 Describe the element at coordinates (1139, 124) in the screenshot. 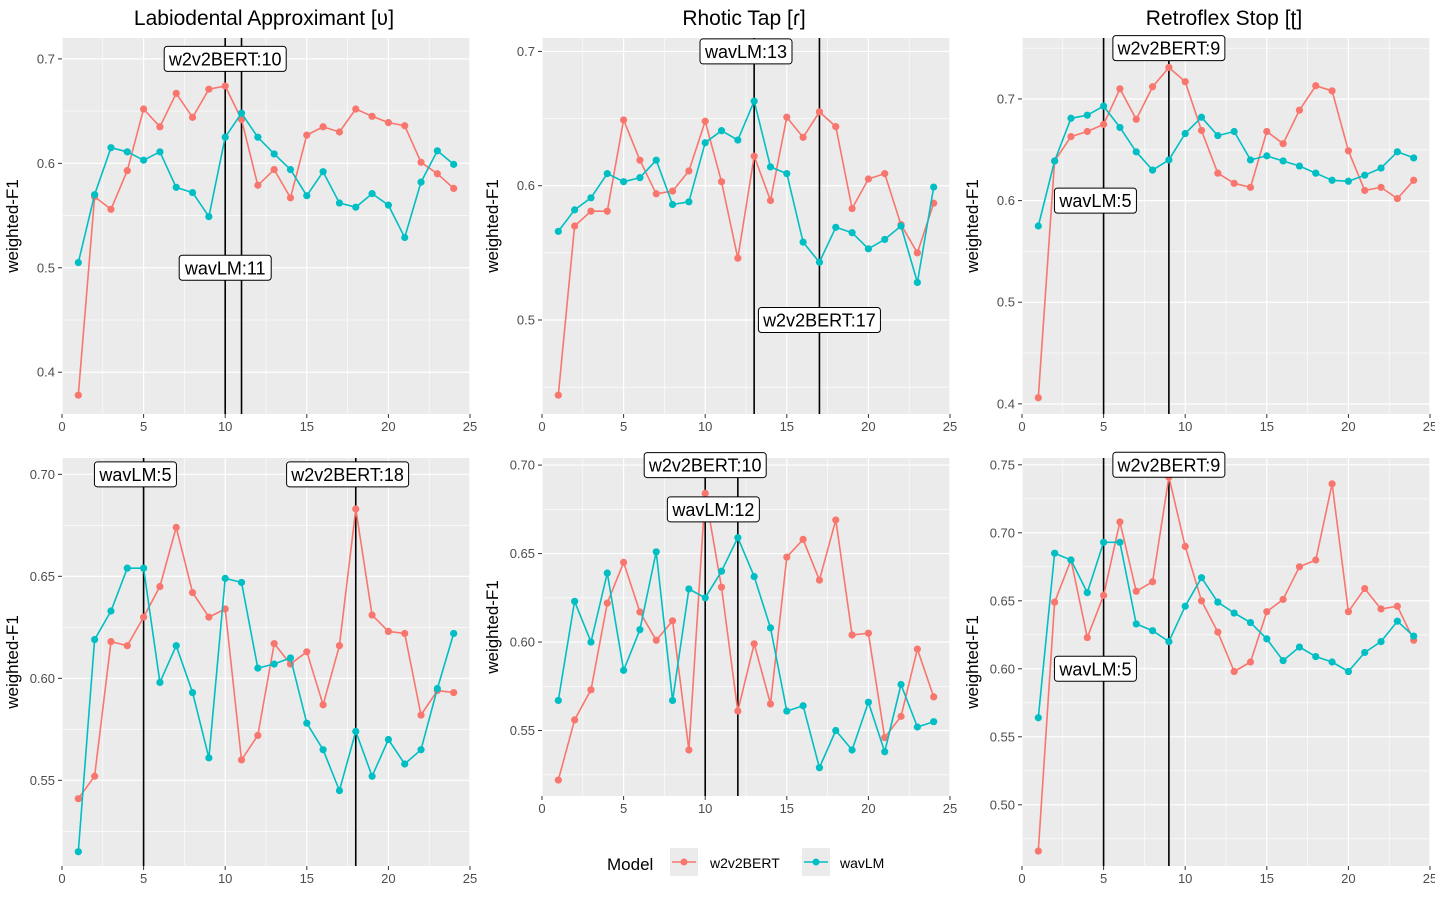

I see `annotations: wavLM:5 w2v2BERT:9` at that location.